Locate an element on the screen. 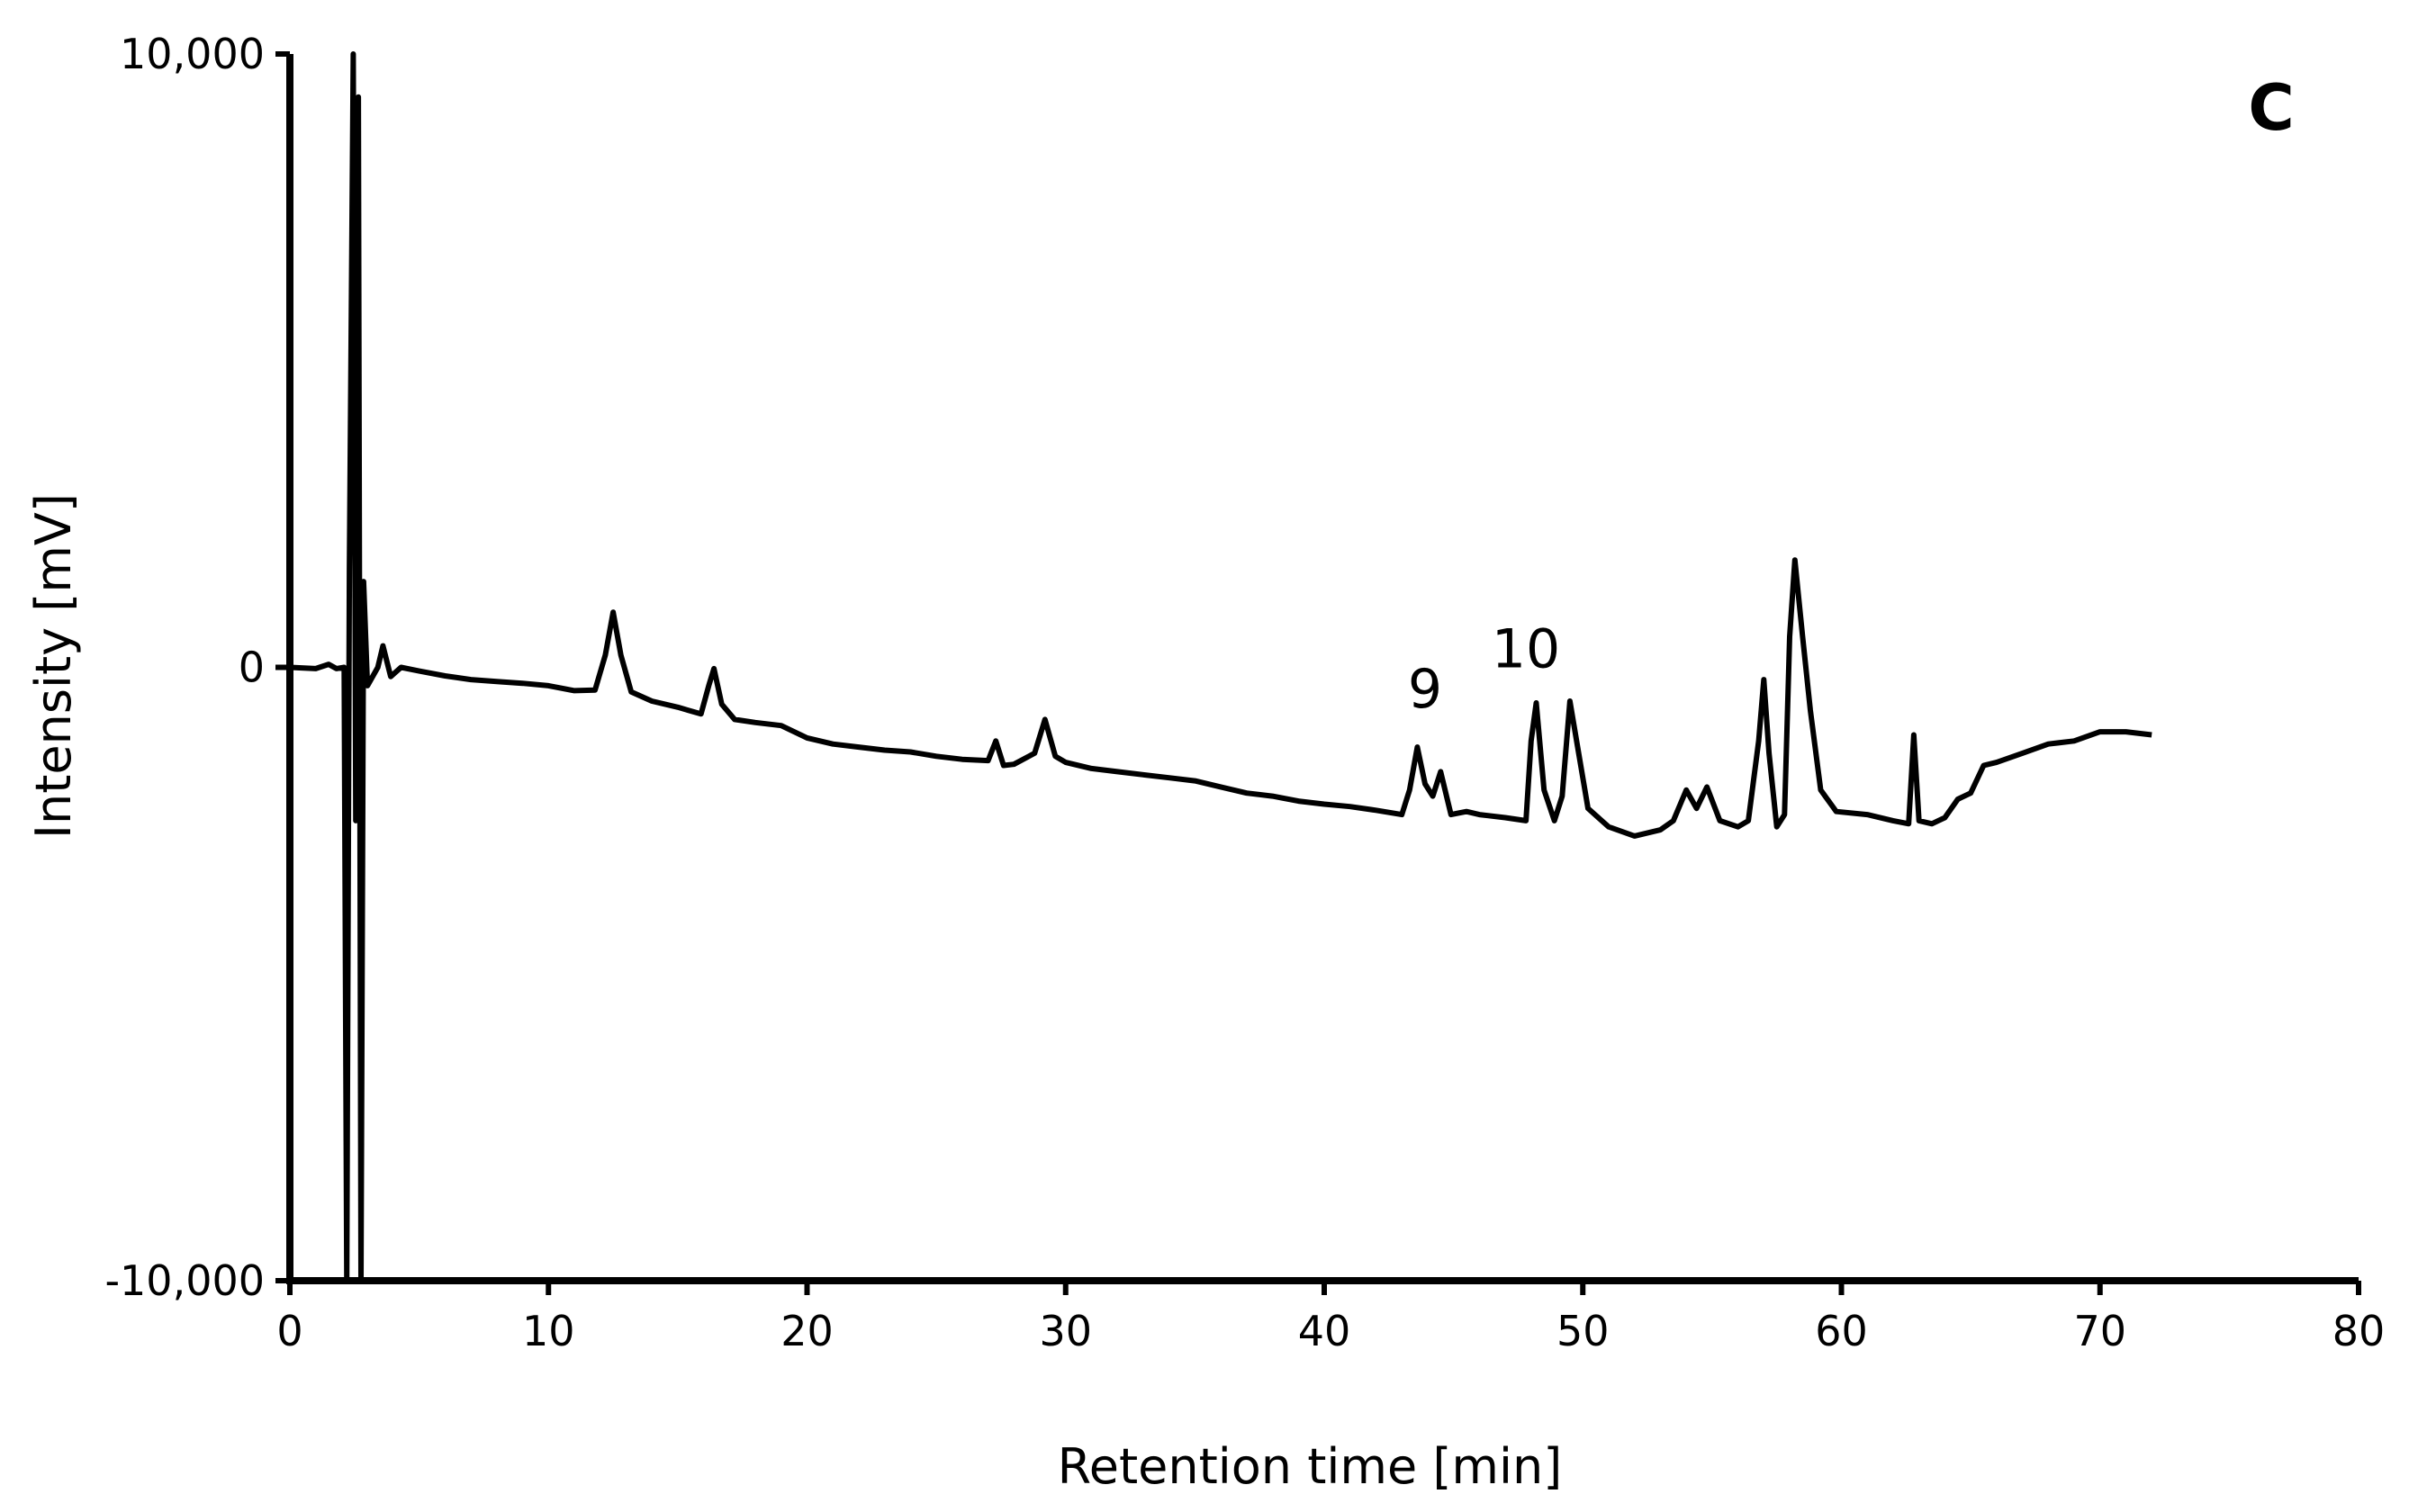  x-tick-label-5: 50 is located at coordinates (1583, 1331).